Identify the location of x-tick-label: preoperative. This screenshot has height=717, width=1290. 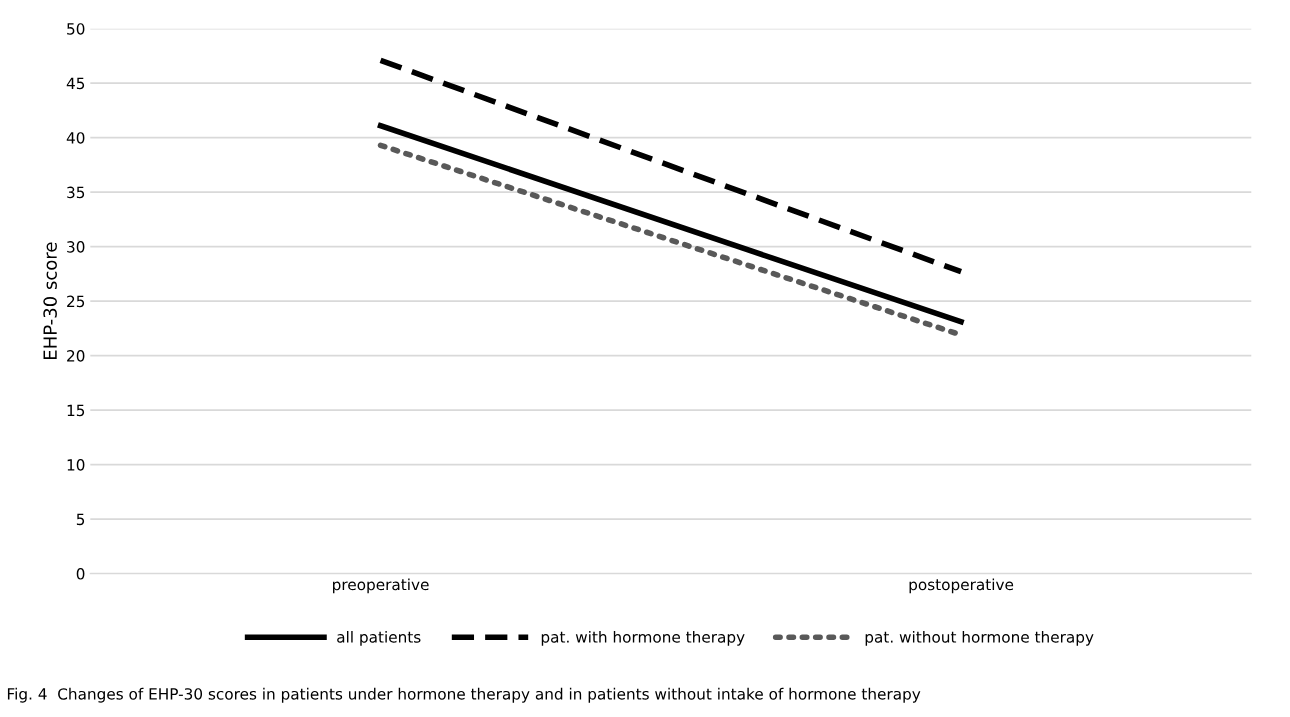
(381, 586).